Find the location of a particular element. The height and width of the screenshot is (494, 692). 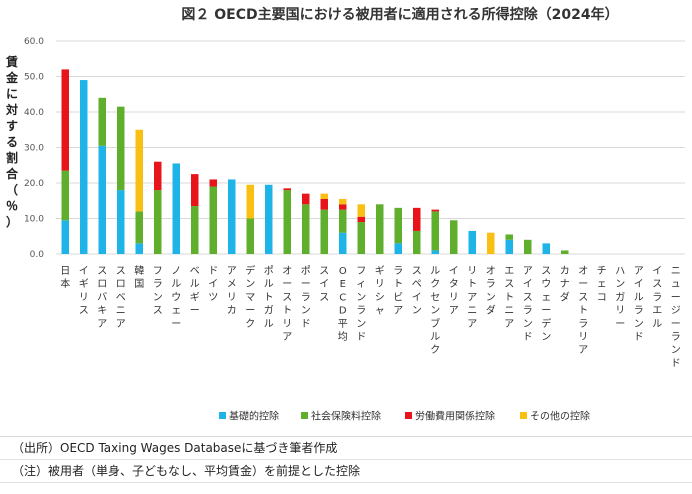

category-label: スロバキア is located at coordinates (102, 298).